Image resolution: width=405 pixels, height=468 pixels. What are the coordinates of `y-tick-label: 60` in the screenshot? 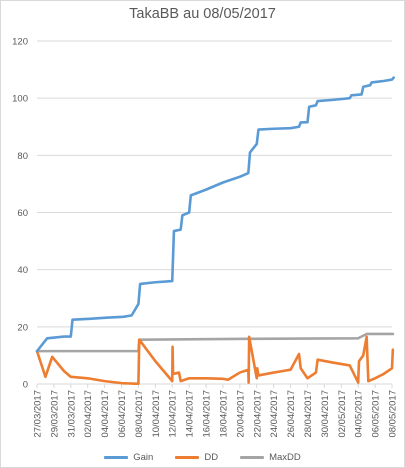 It's located at (22, 213).